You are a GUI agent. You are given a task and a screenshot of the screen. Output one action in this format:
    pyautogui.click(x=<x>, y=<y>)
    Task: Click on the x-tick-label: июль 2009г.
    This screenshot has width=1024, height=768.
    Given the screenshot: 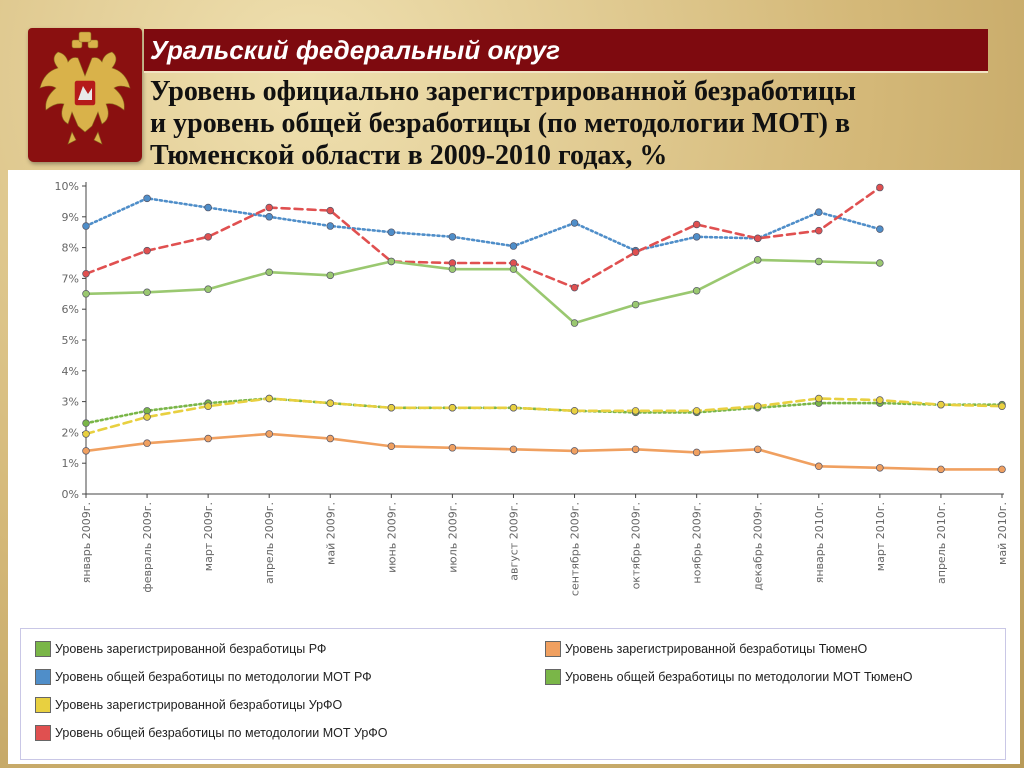 What is the action you would take?
    pyautogui.click(x=452, y=537)
    